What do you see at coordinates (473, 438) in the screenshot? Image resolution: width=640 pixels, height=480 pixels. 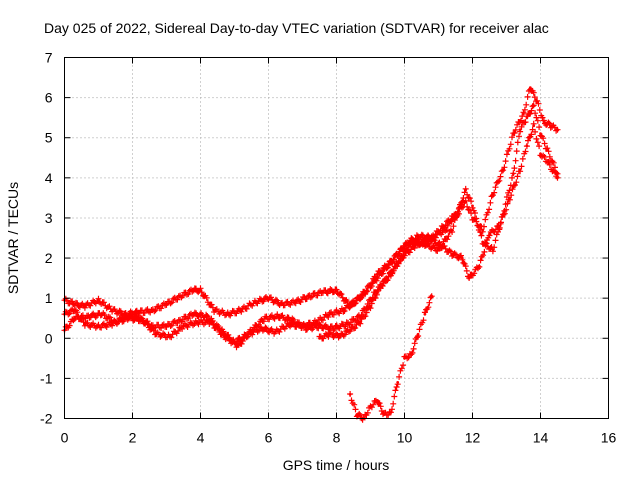 I see `x-tick-label: 12` at bounding box center [473, 438].